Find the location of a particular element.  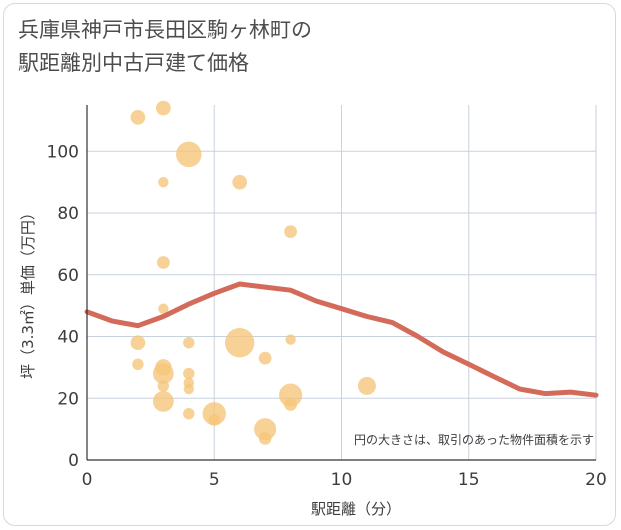

y-tick-label: 80 is located at coordinates (68, 214).